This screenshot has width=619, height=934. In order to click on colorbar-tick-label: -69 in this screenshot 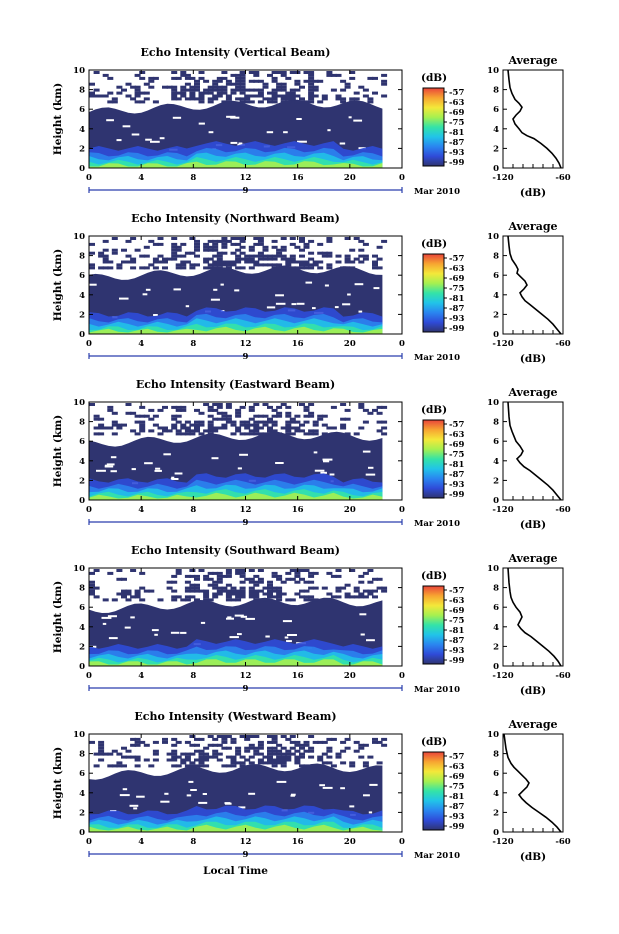, I will do `click(456, 113)`.